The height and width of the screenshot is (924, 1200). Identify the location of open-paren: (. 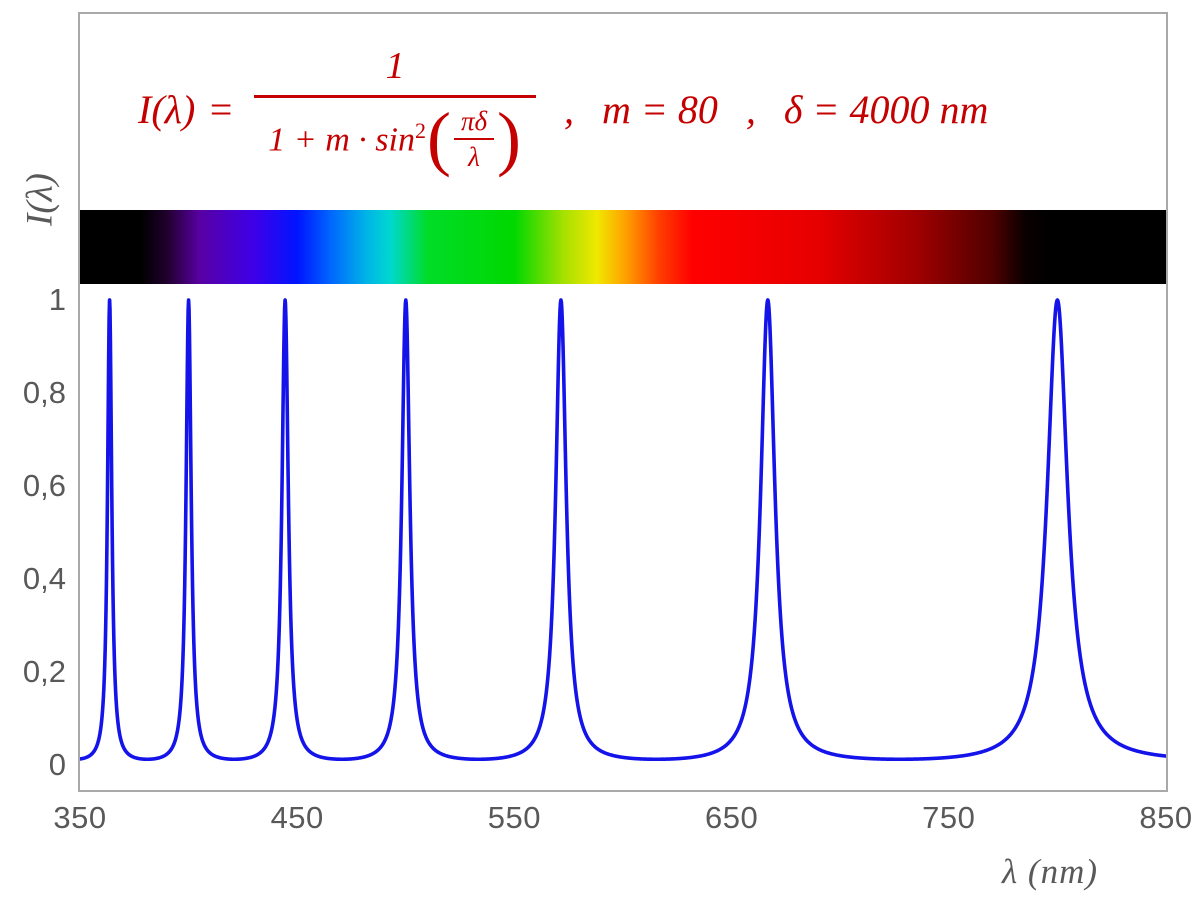
(438, 138).